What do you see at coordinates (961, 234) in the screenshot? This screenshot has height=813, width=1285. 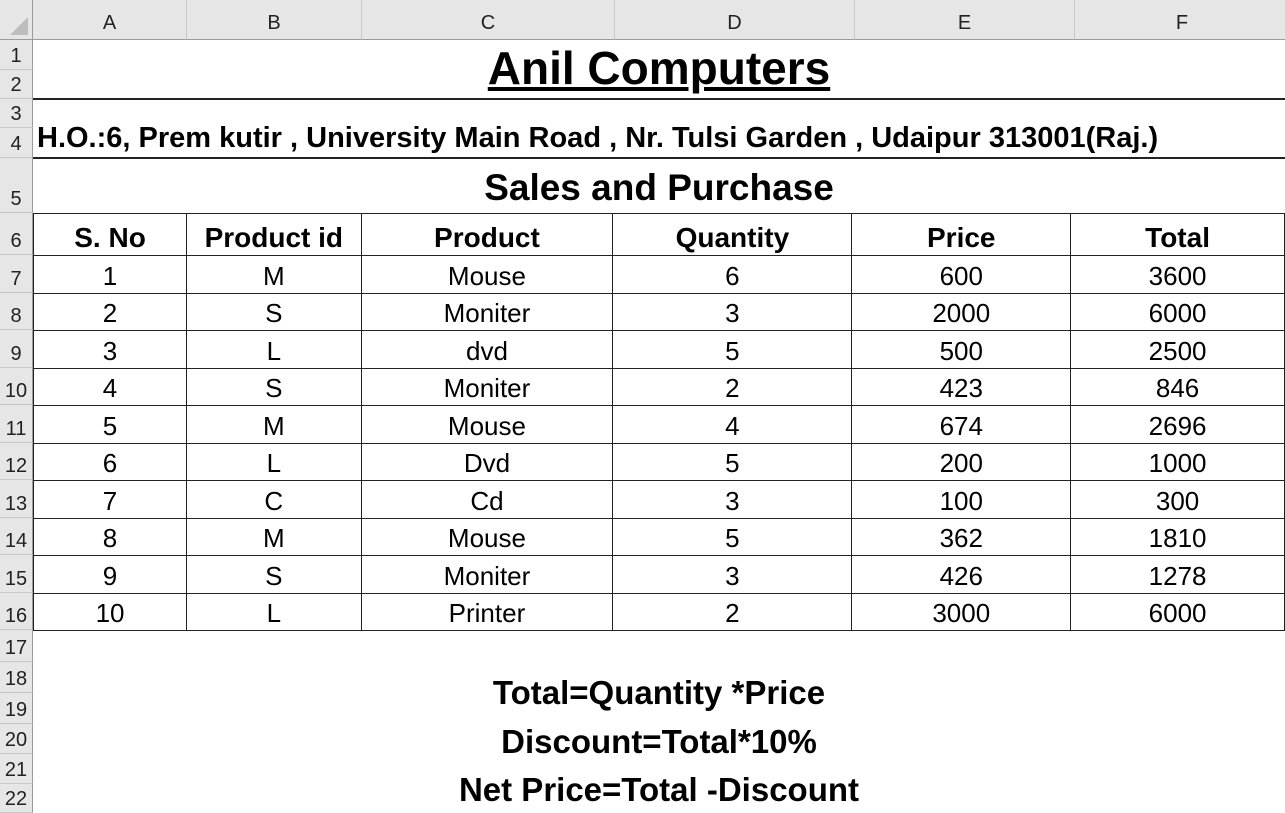 I see `header-cell: Price` at bounding box center [961, 234].